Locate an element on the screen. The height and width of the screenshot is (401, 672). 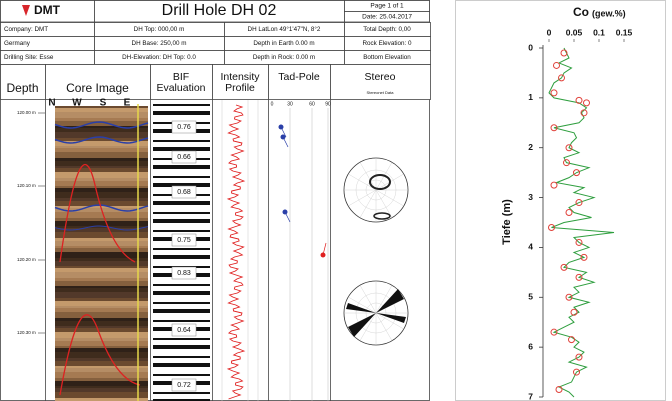
column-header: Core Image is located at coordinates (97, 88).